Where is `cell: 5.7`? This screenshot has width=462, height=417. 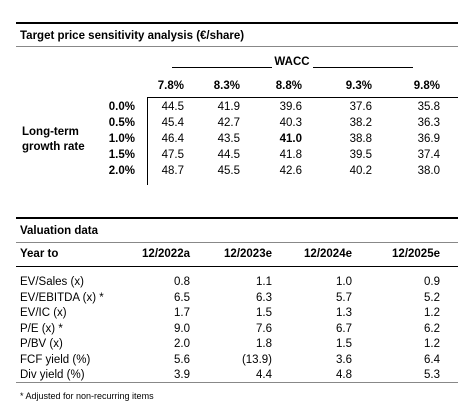 cell: 5.7 is located at coordinates (344, 297).